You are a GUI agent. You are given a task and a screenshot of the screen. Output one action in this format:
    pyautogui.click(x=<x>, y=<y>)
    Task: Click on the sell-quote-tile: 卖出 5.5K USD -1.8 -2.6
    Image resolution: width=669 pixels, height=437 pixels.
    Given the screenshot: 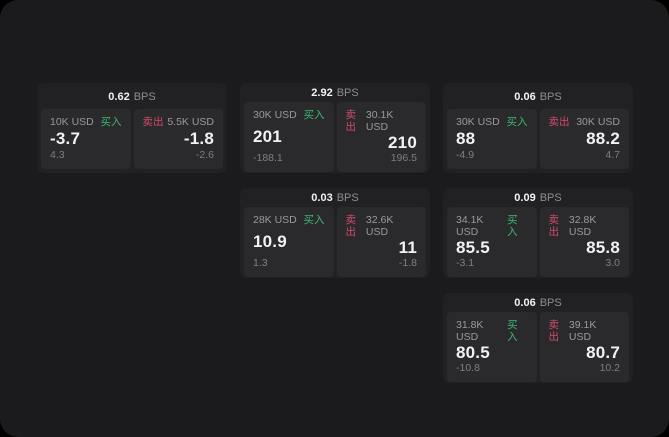 What is the action you would take?
    pyautogui.click(x=178, y=139)
    